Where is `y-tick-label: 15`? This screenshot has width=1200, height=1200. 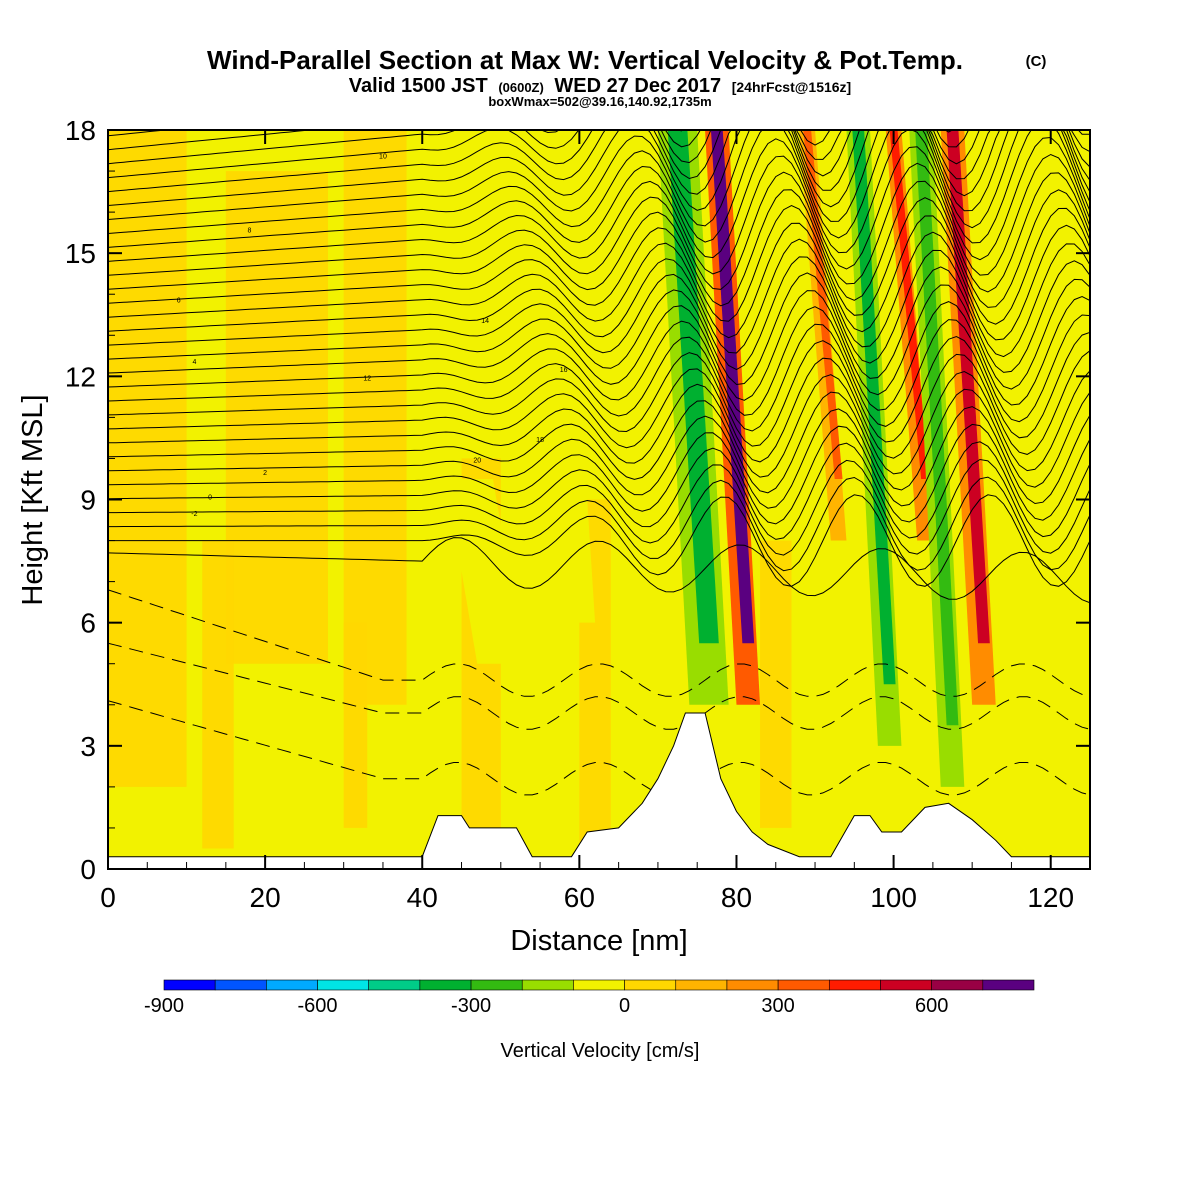
y-tick-label: 15 is located at coordinates (80, 253).